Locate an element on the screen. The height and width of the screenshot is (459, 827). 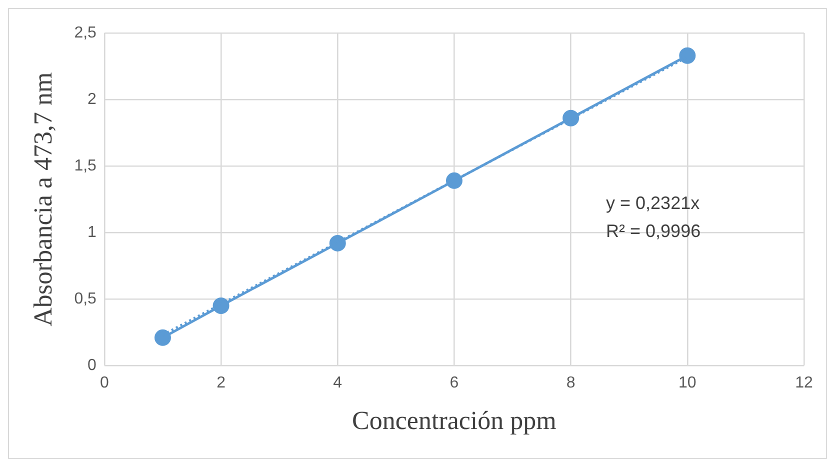
y-axis-title: Absorbancia a 473,7 nm is located at coordinates (43, 199).